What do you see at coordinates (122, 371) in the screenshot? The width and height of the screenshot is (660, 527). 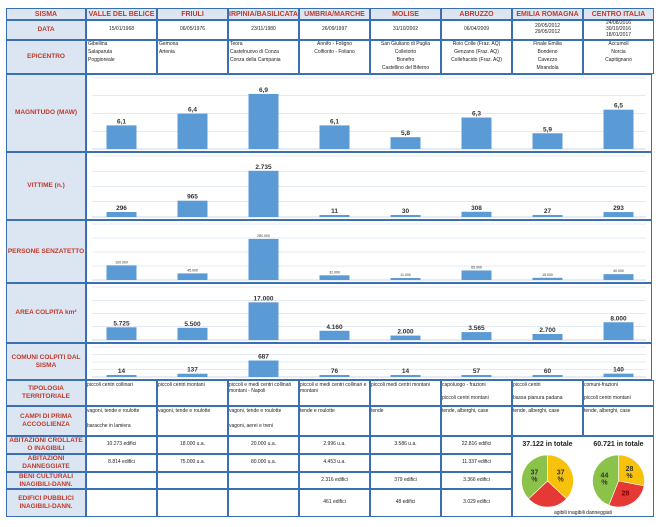 I see `bar-value-label: 14` at bounding box center [122, 371].